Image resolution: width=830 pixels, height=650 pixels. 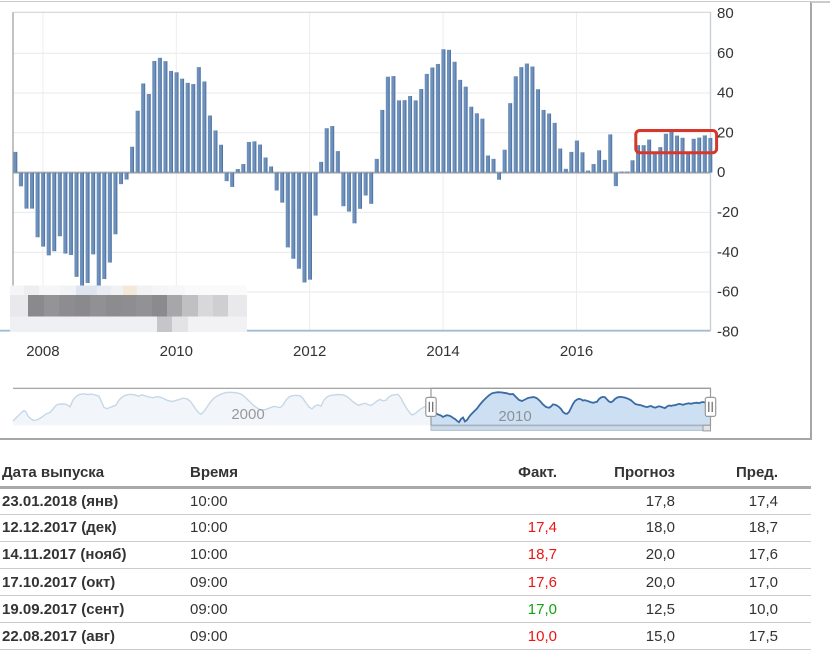 What do you see at coordinates (728, 331) in the screenshot?
I see `svg-text: -80` at bounding box center [728, 331].